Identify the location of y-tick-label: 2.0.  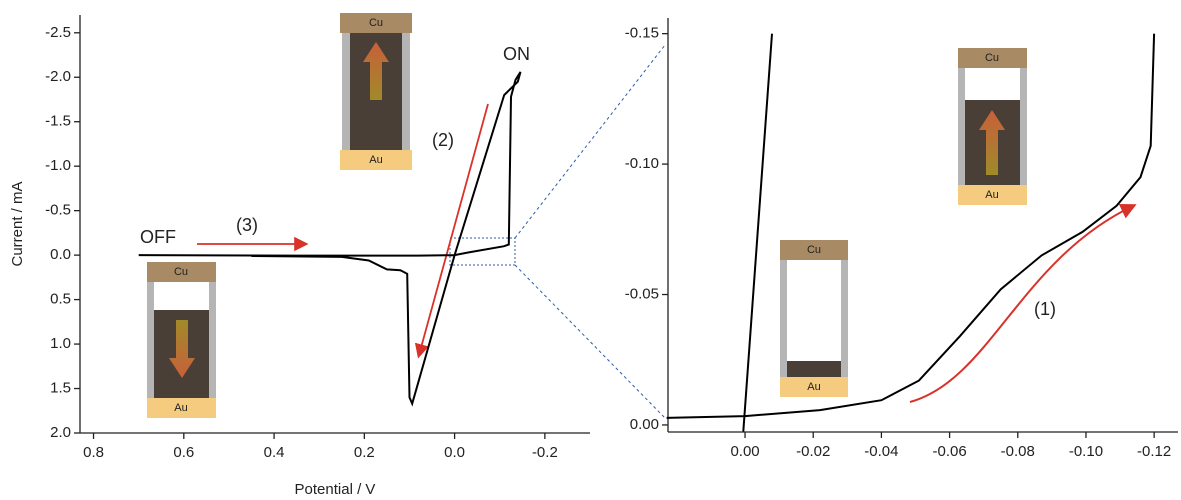
(60, 432).